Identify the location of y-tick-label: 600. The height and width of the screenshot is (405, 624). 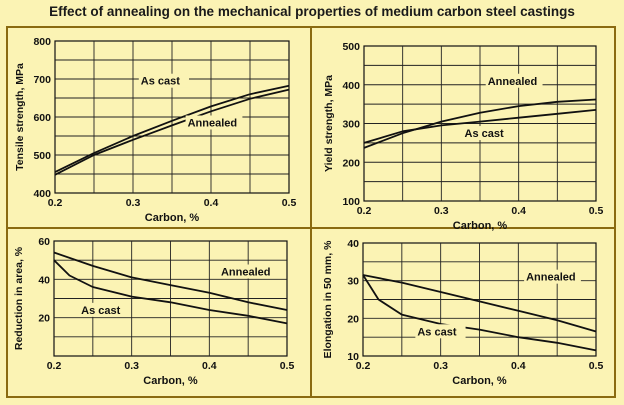
(42, 118).